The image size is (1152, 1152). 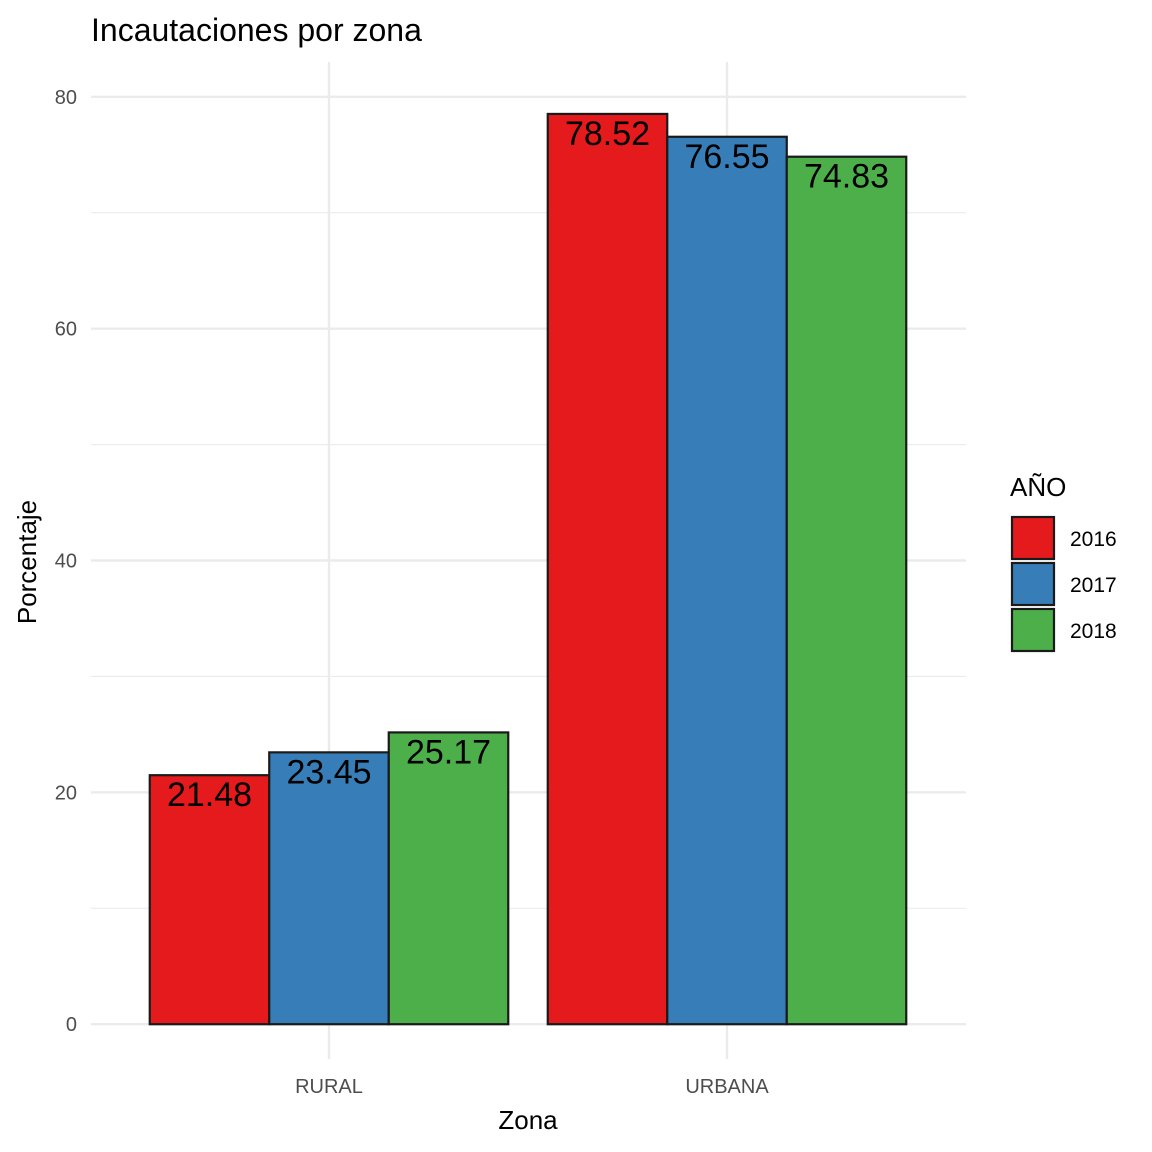 I want to click on data-label: 23.45, so click(x=328, y=772).